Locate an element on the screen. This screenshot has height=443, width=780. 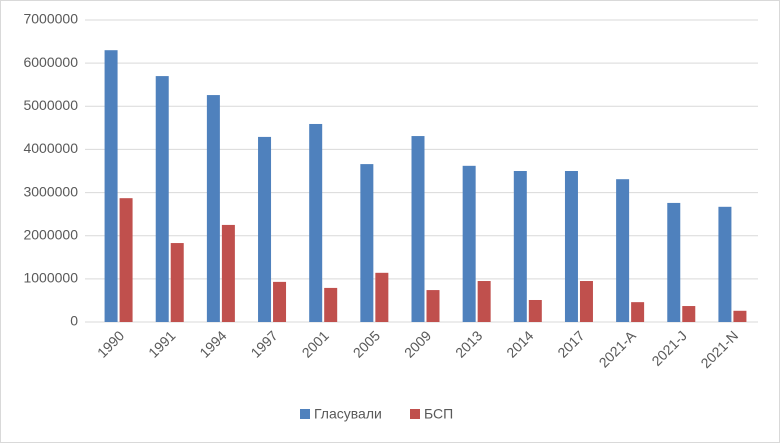
legend-label: БСП is located at coordinates (438, 414).